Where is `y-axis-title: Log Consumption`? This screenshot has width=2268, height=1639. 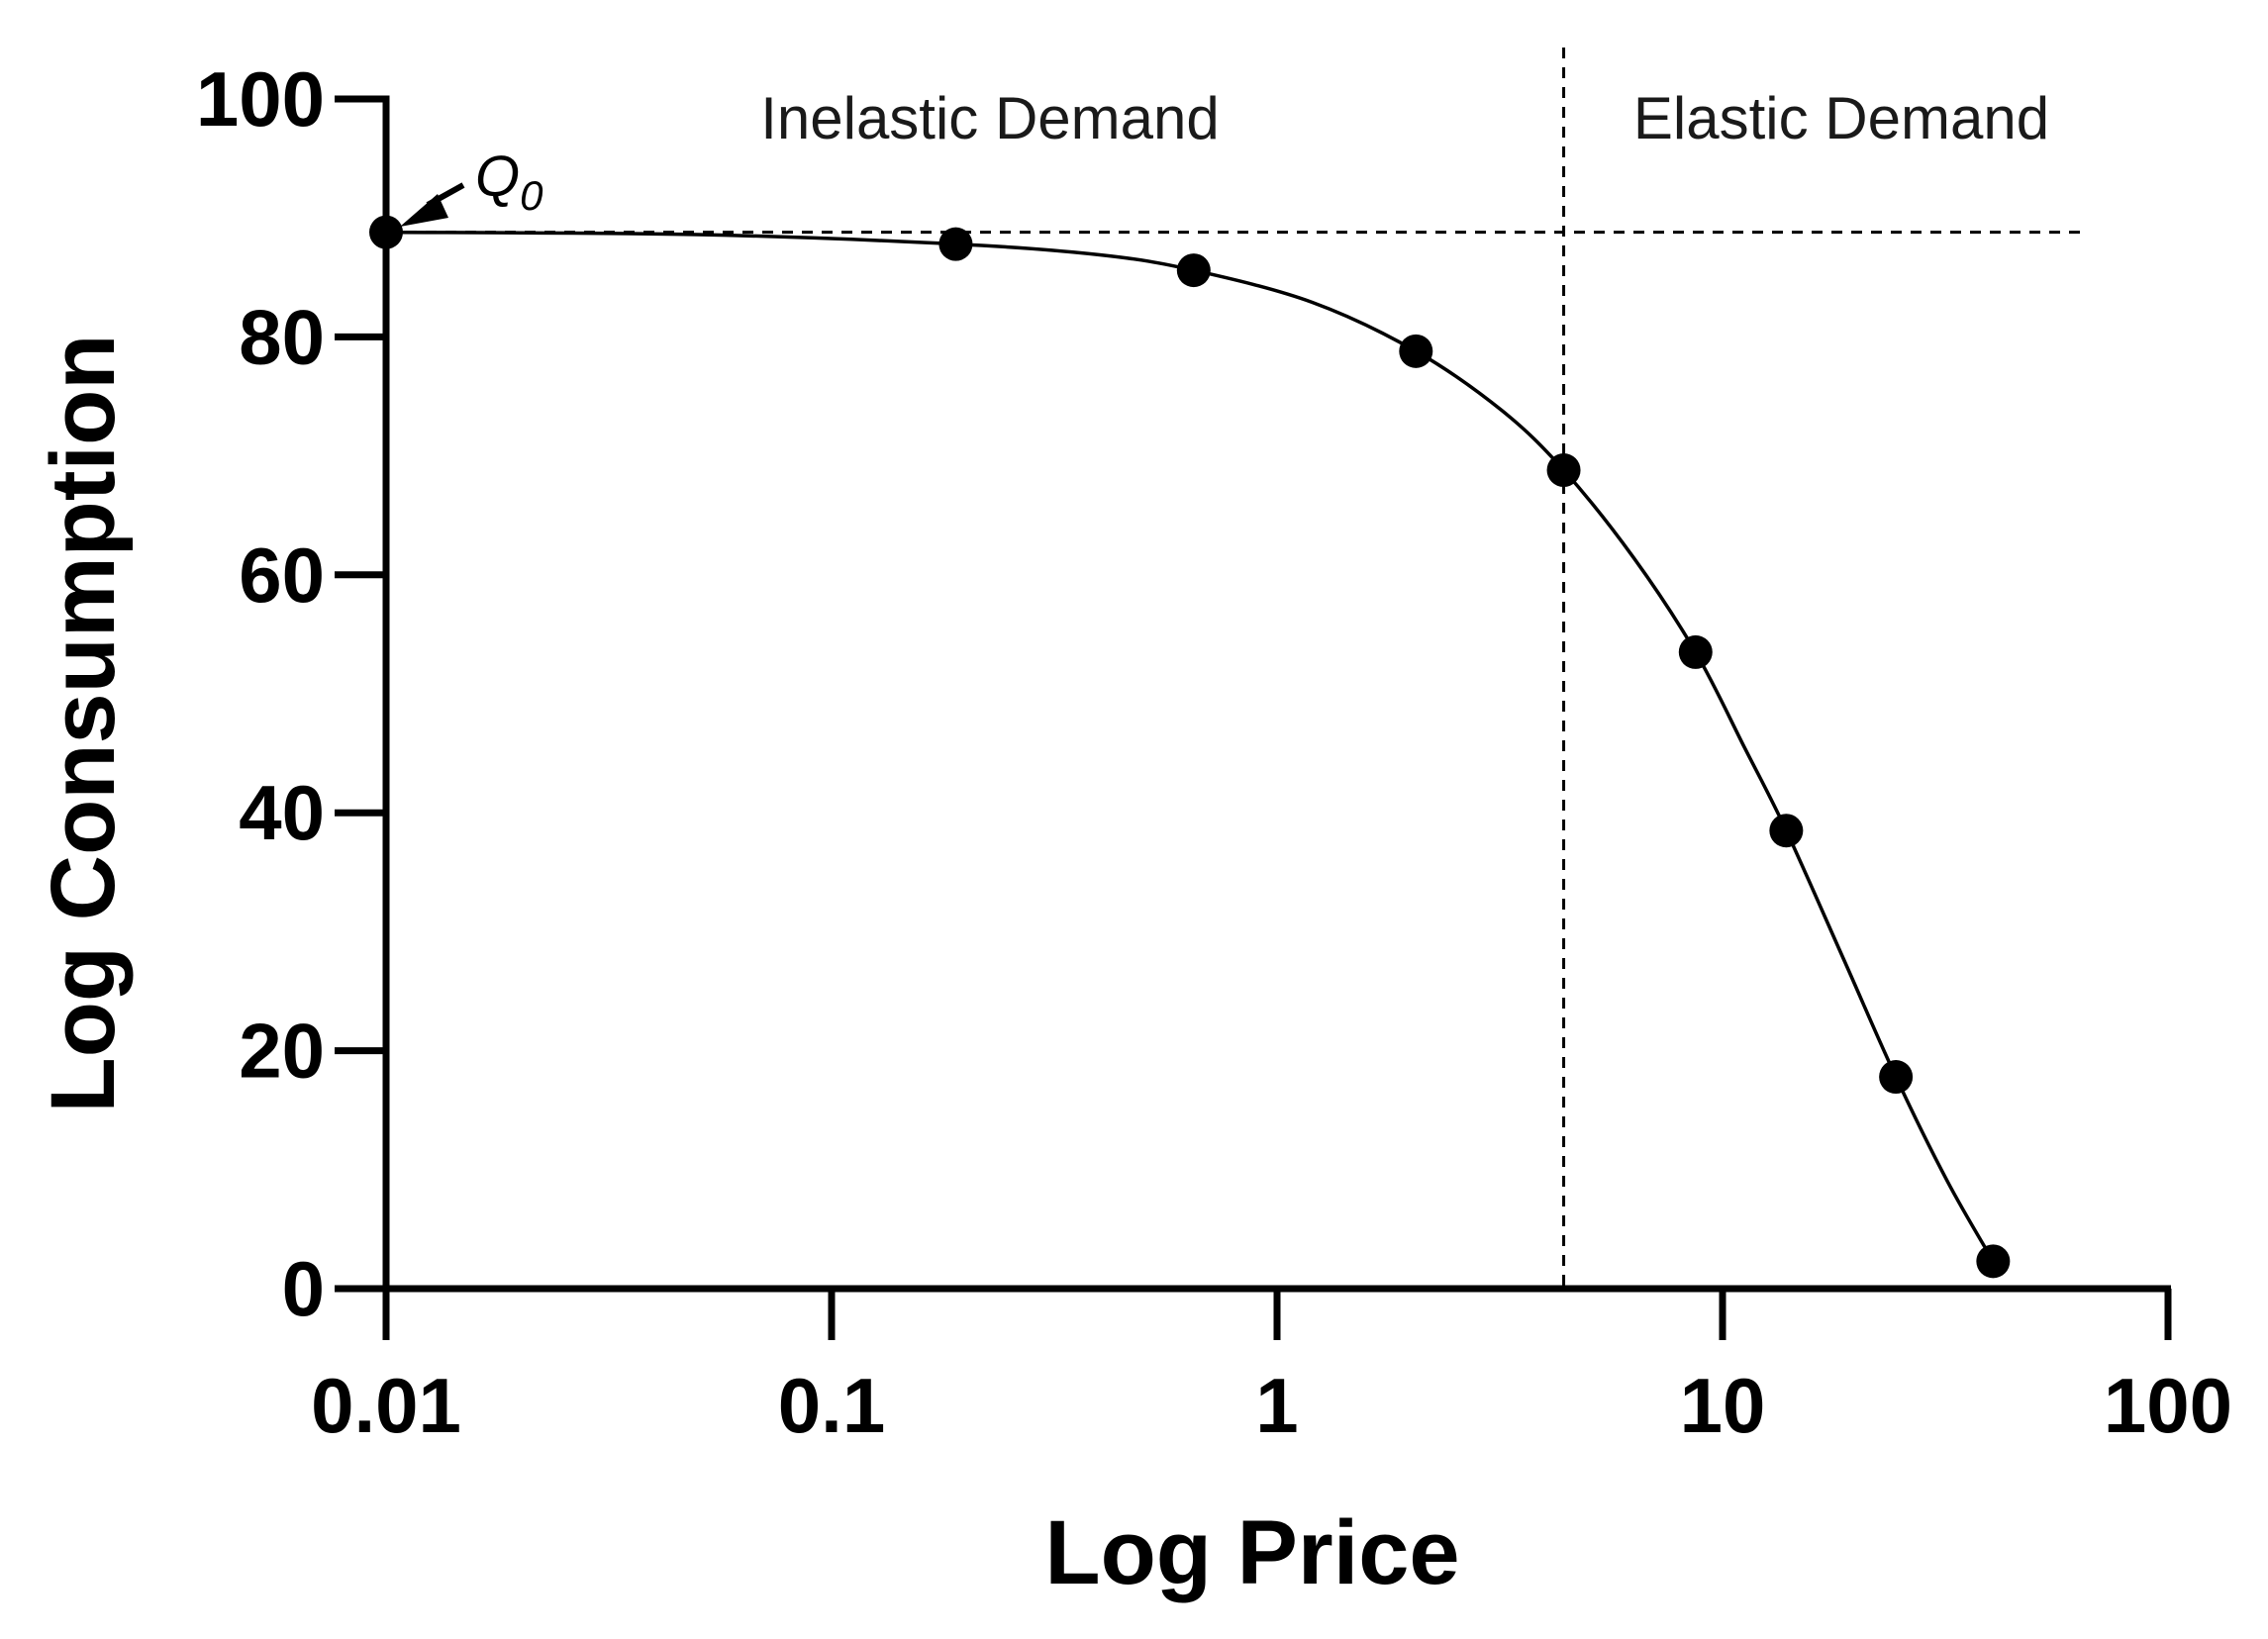
y-axis-title: Log Consumption is located at coordinates (83, 724).